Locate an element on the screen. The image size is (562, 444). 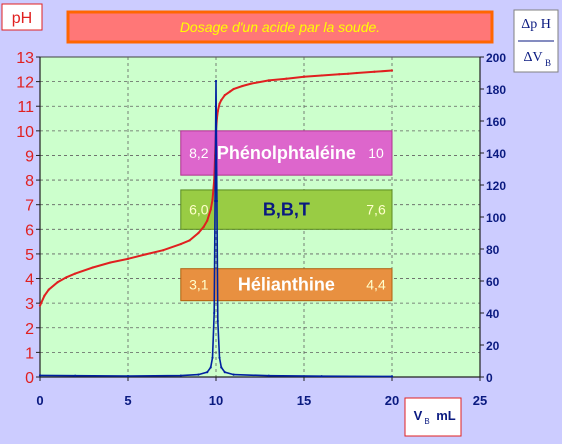
indicator-name: Hélianthine is located at coordinates (286, 285).